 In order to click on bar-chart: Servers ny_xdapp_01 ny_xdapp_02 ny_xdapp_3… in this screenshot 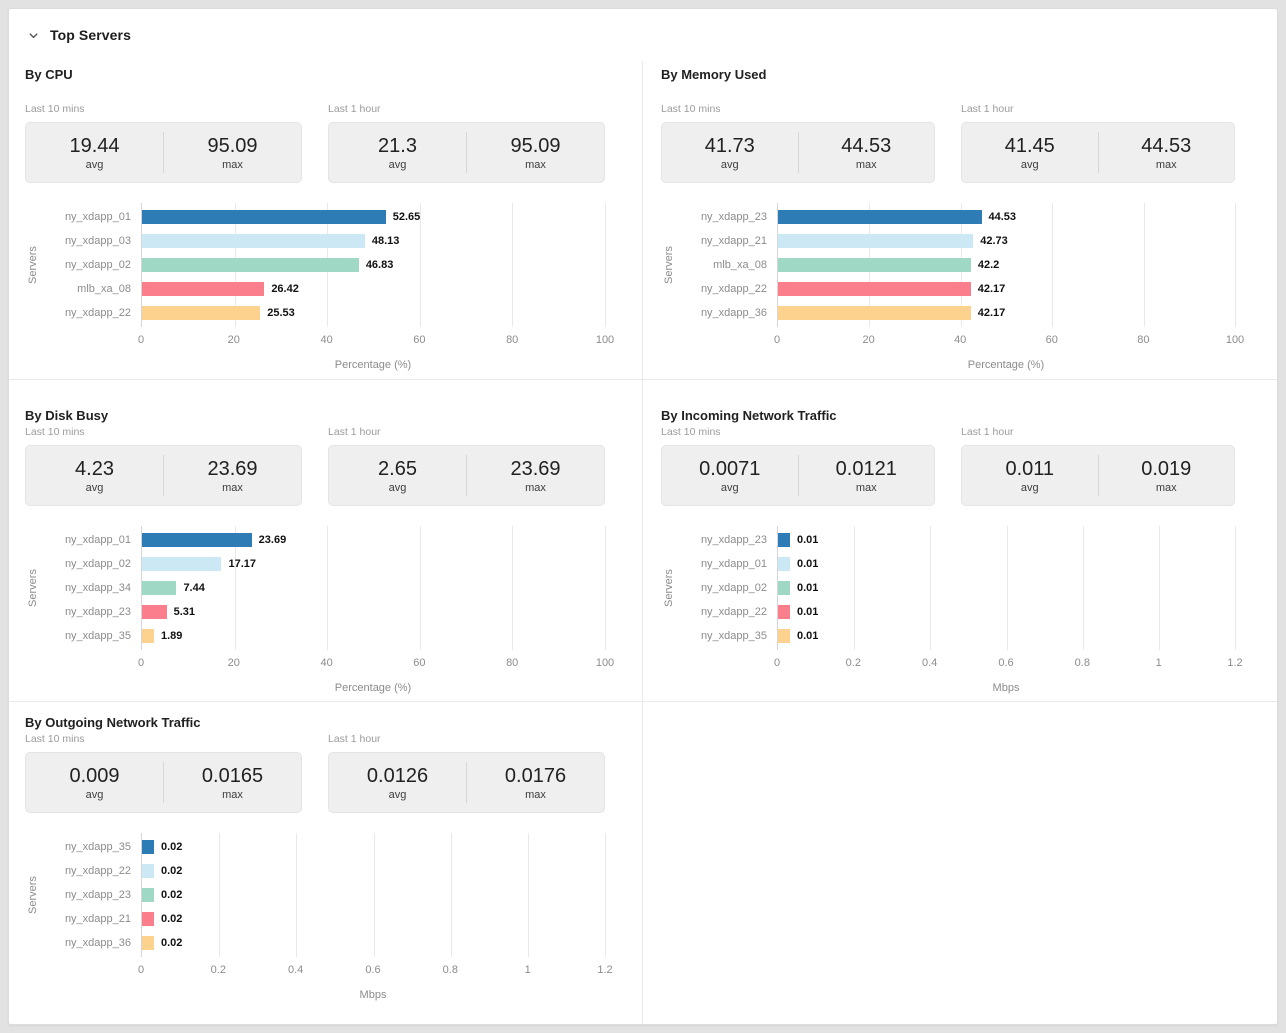, I will do `click(319, 610)`.